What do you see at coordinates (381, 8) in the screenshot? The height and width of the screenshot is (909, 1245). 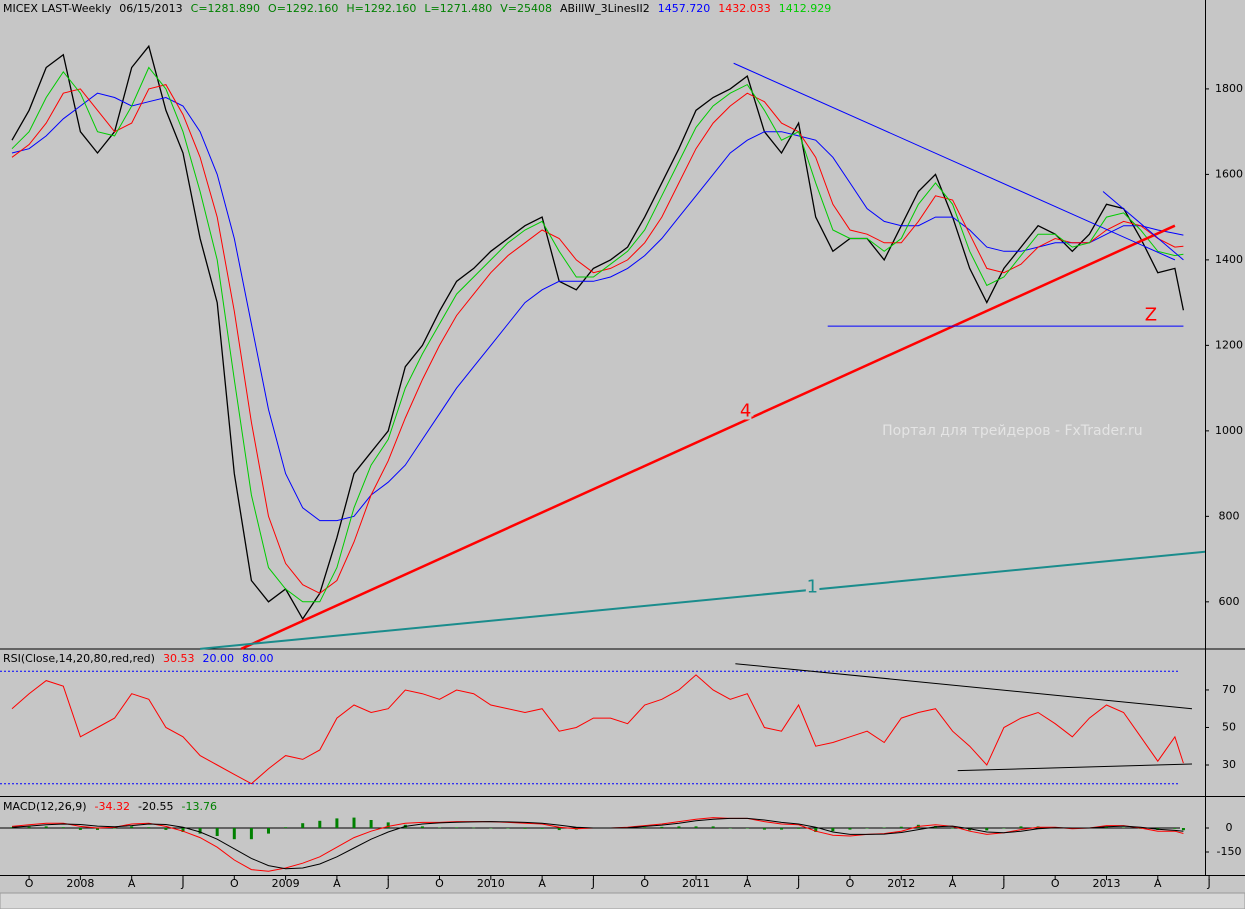 I see `header-value: H=1292.160` at bounding box center [381, 8].